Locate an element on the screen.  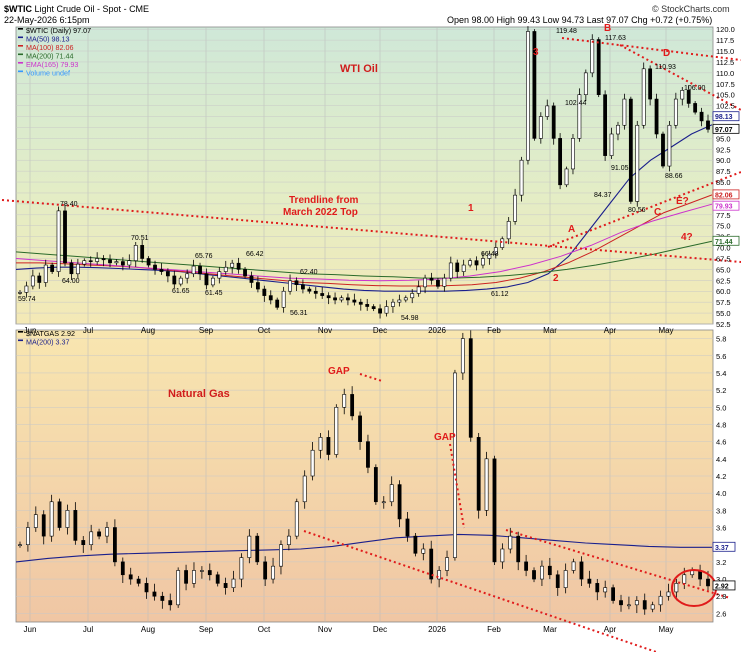
wave-label: 4? is located at coordinates (687, 237).